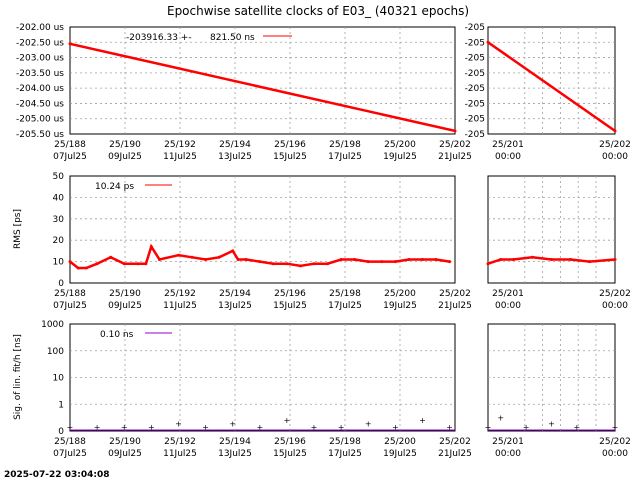 The image size is (640, 484). What do you see at coordinates (262, 229) in the screenshot?
I see `rms-main-frame` at bounding box center [262, 229].